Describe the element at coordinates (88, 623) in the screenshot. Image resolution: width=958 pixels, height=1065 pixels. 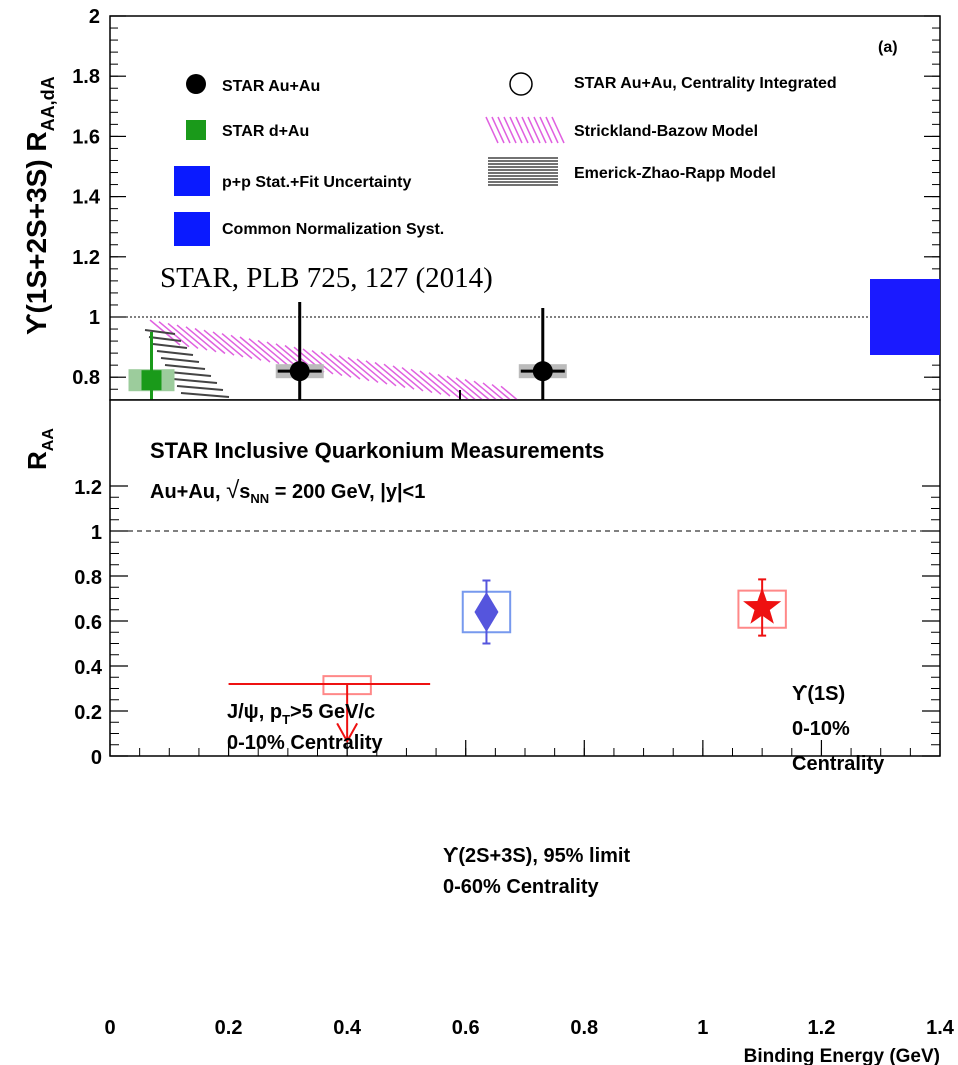
I see `bottom-y-tick-label: 0.6` at that location.